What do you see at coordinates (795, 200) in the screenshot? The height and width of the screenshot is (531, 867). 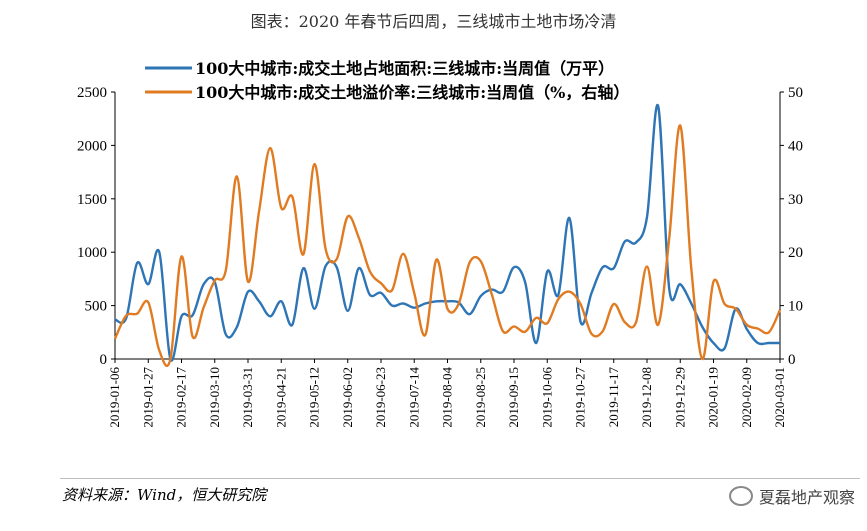 I see `y-right-tick-label: 30` at bounding box center [795, 200].